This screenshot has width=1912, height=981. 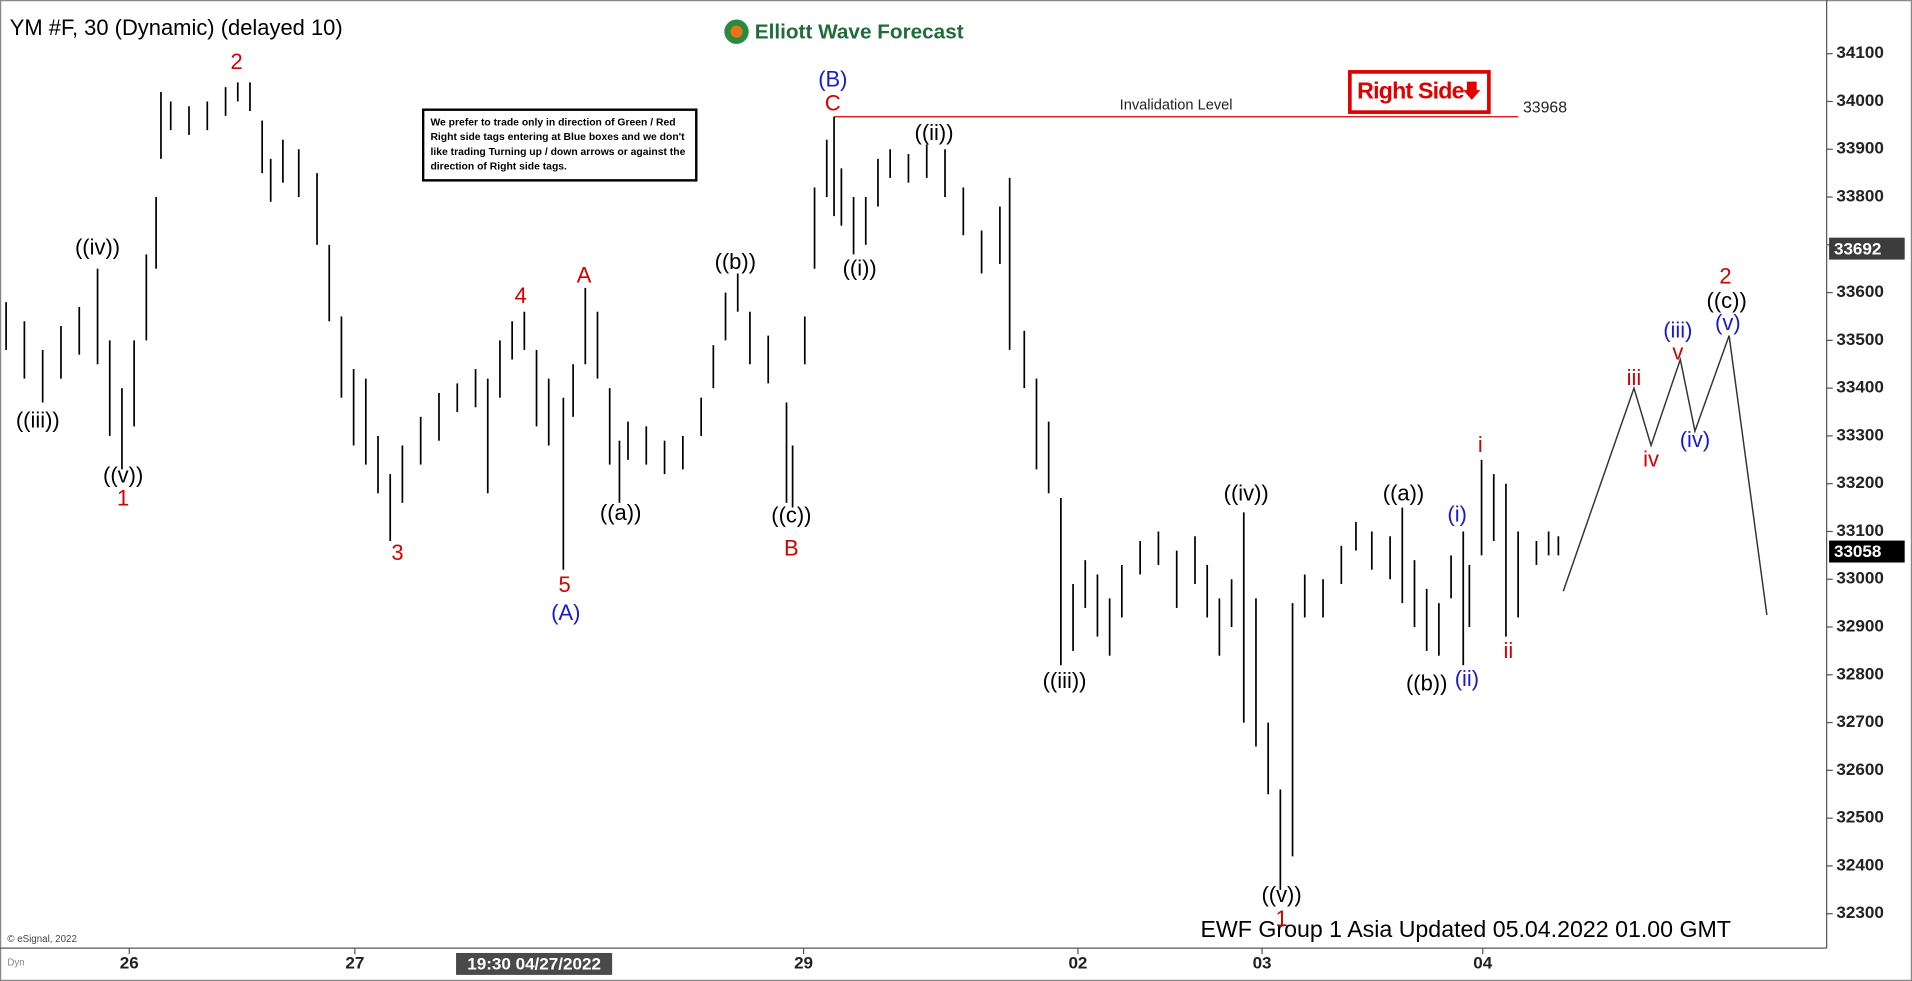 I want to click on y-tick-label: 32600, so click(x=1859, y=769).